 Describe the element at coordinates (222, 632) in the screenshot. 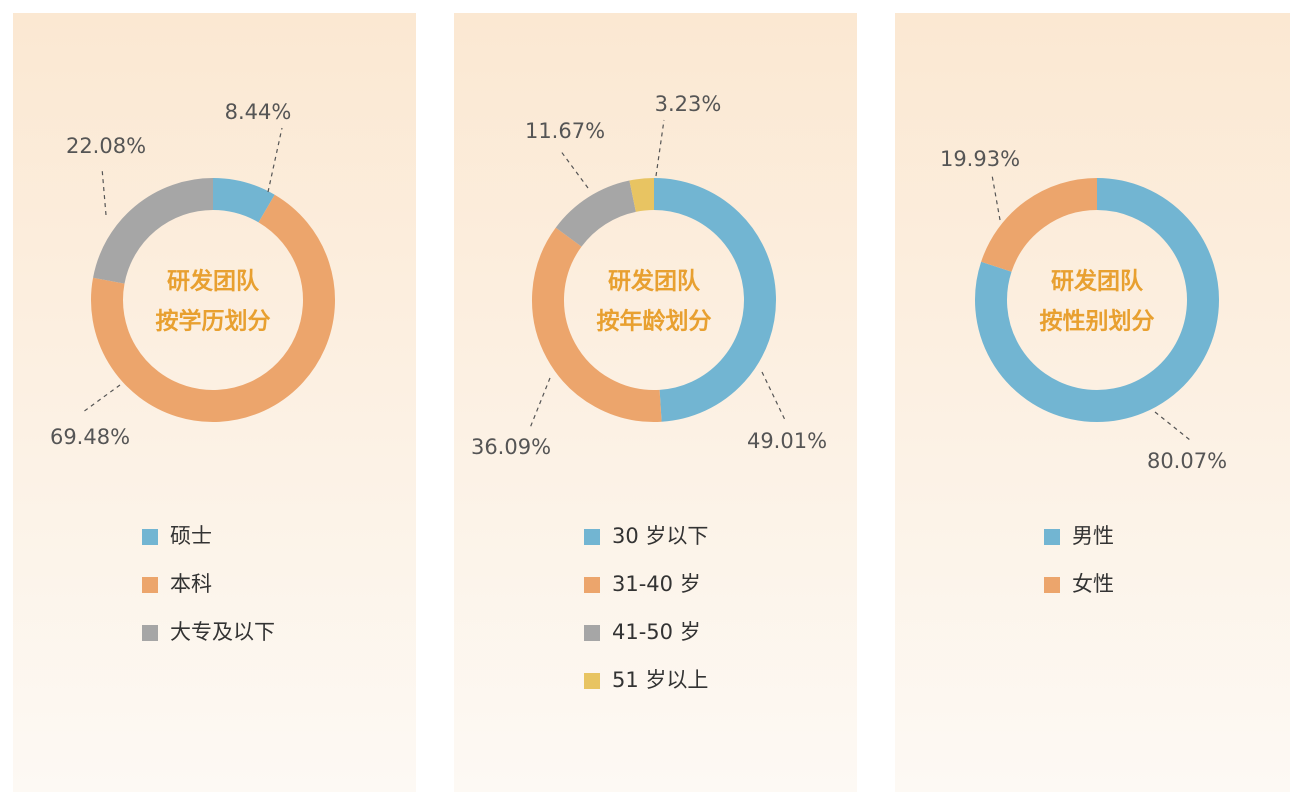

I see `legend-label: 大专及以下` at that location.